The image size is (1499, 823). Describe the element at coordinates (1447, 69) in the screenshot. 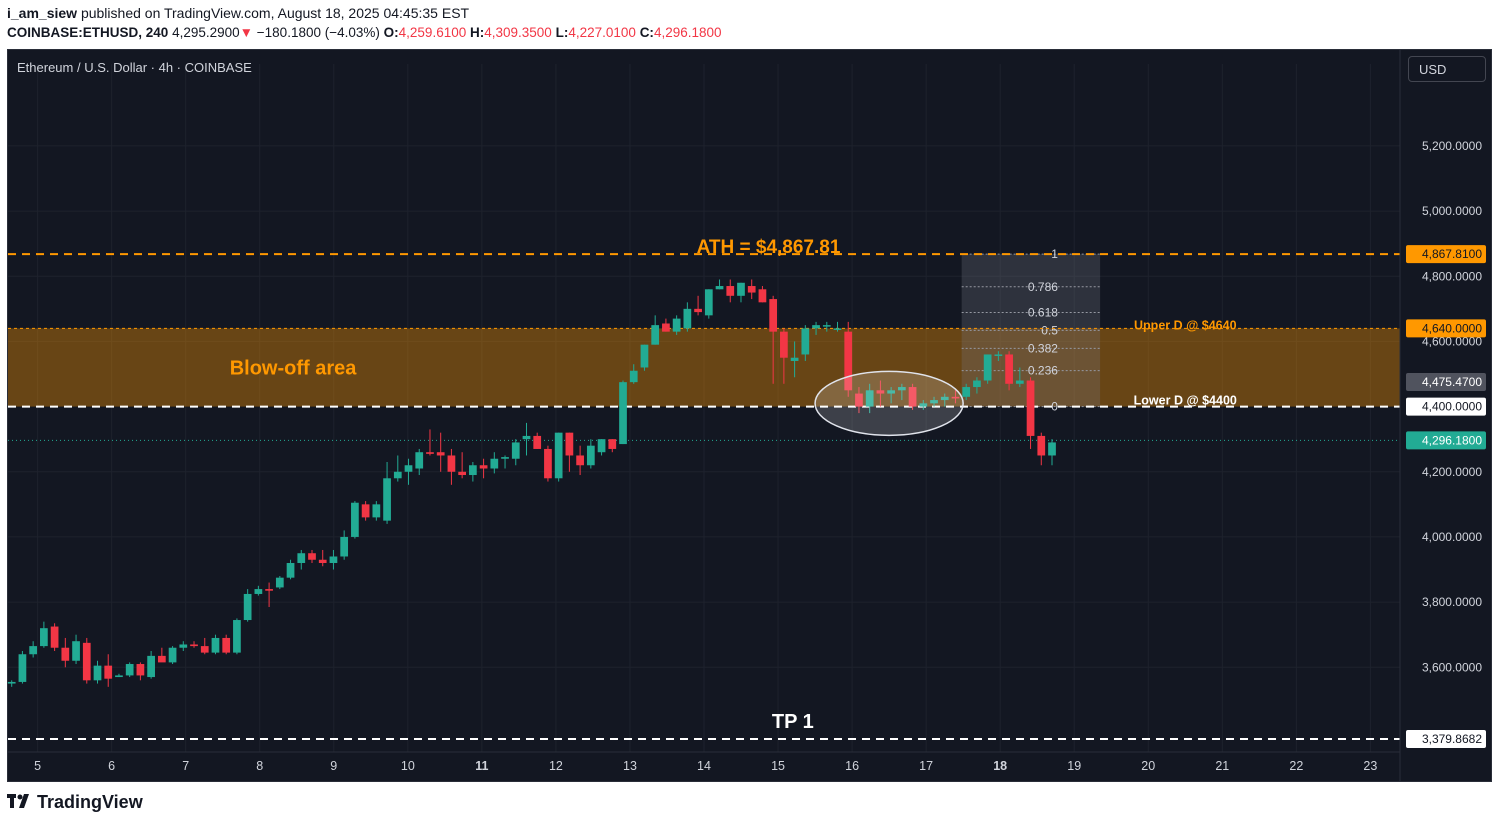

I see `currency-button: USD` at that location.